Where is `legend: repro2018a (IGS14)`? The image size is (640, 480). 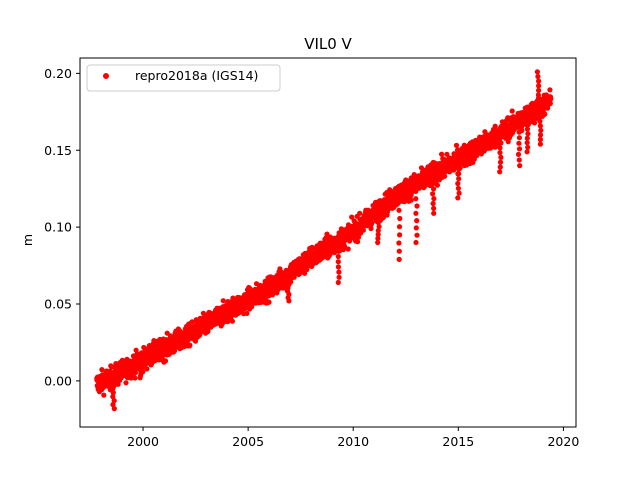 legend: repro2018a (IGS14) is located at coordinates (183, 78).